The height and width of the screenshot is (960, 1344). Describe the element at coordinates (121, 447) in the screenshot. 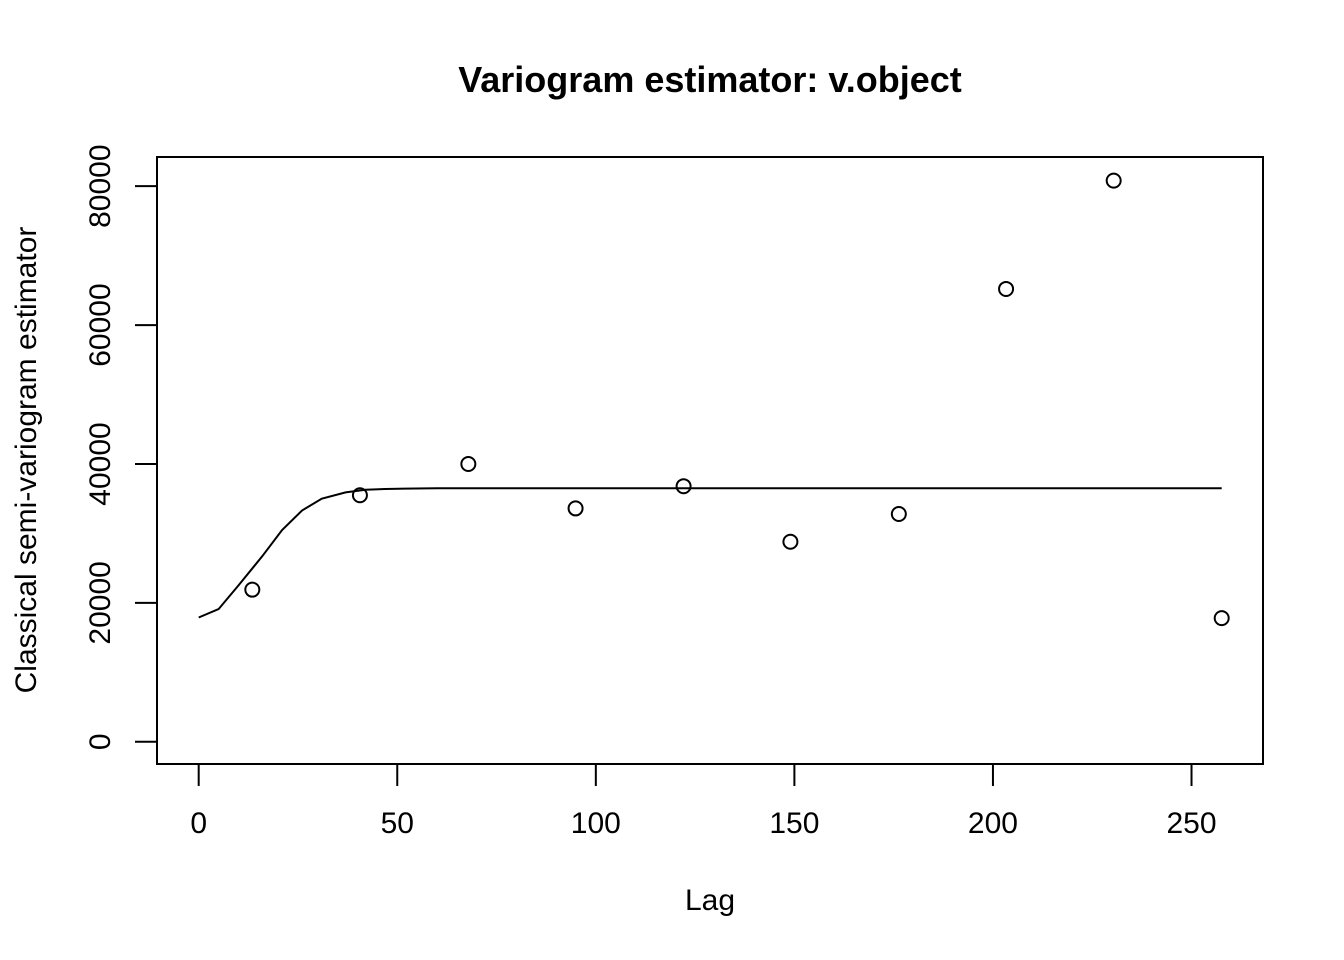

I see `y-axis: 0 20000 40000 60000 80000` at that location.